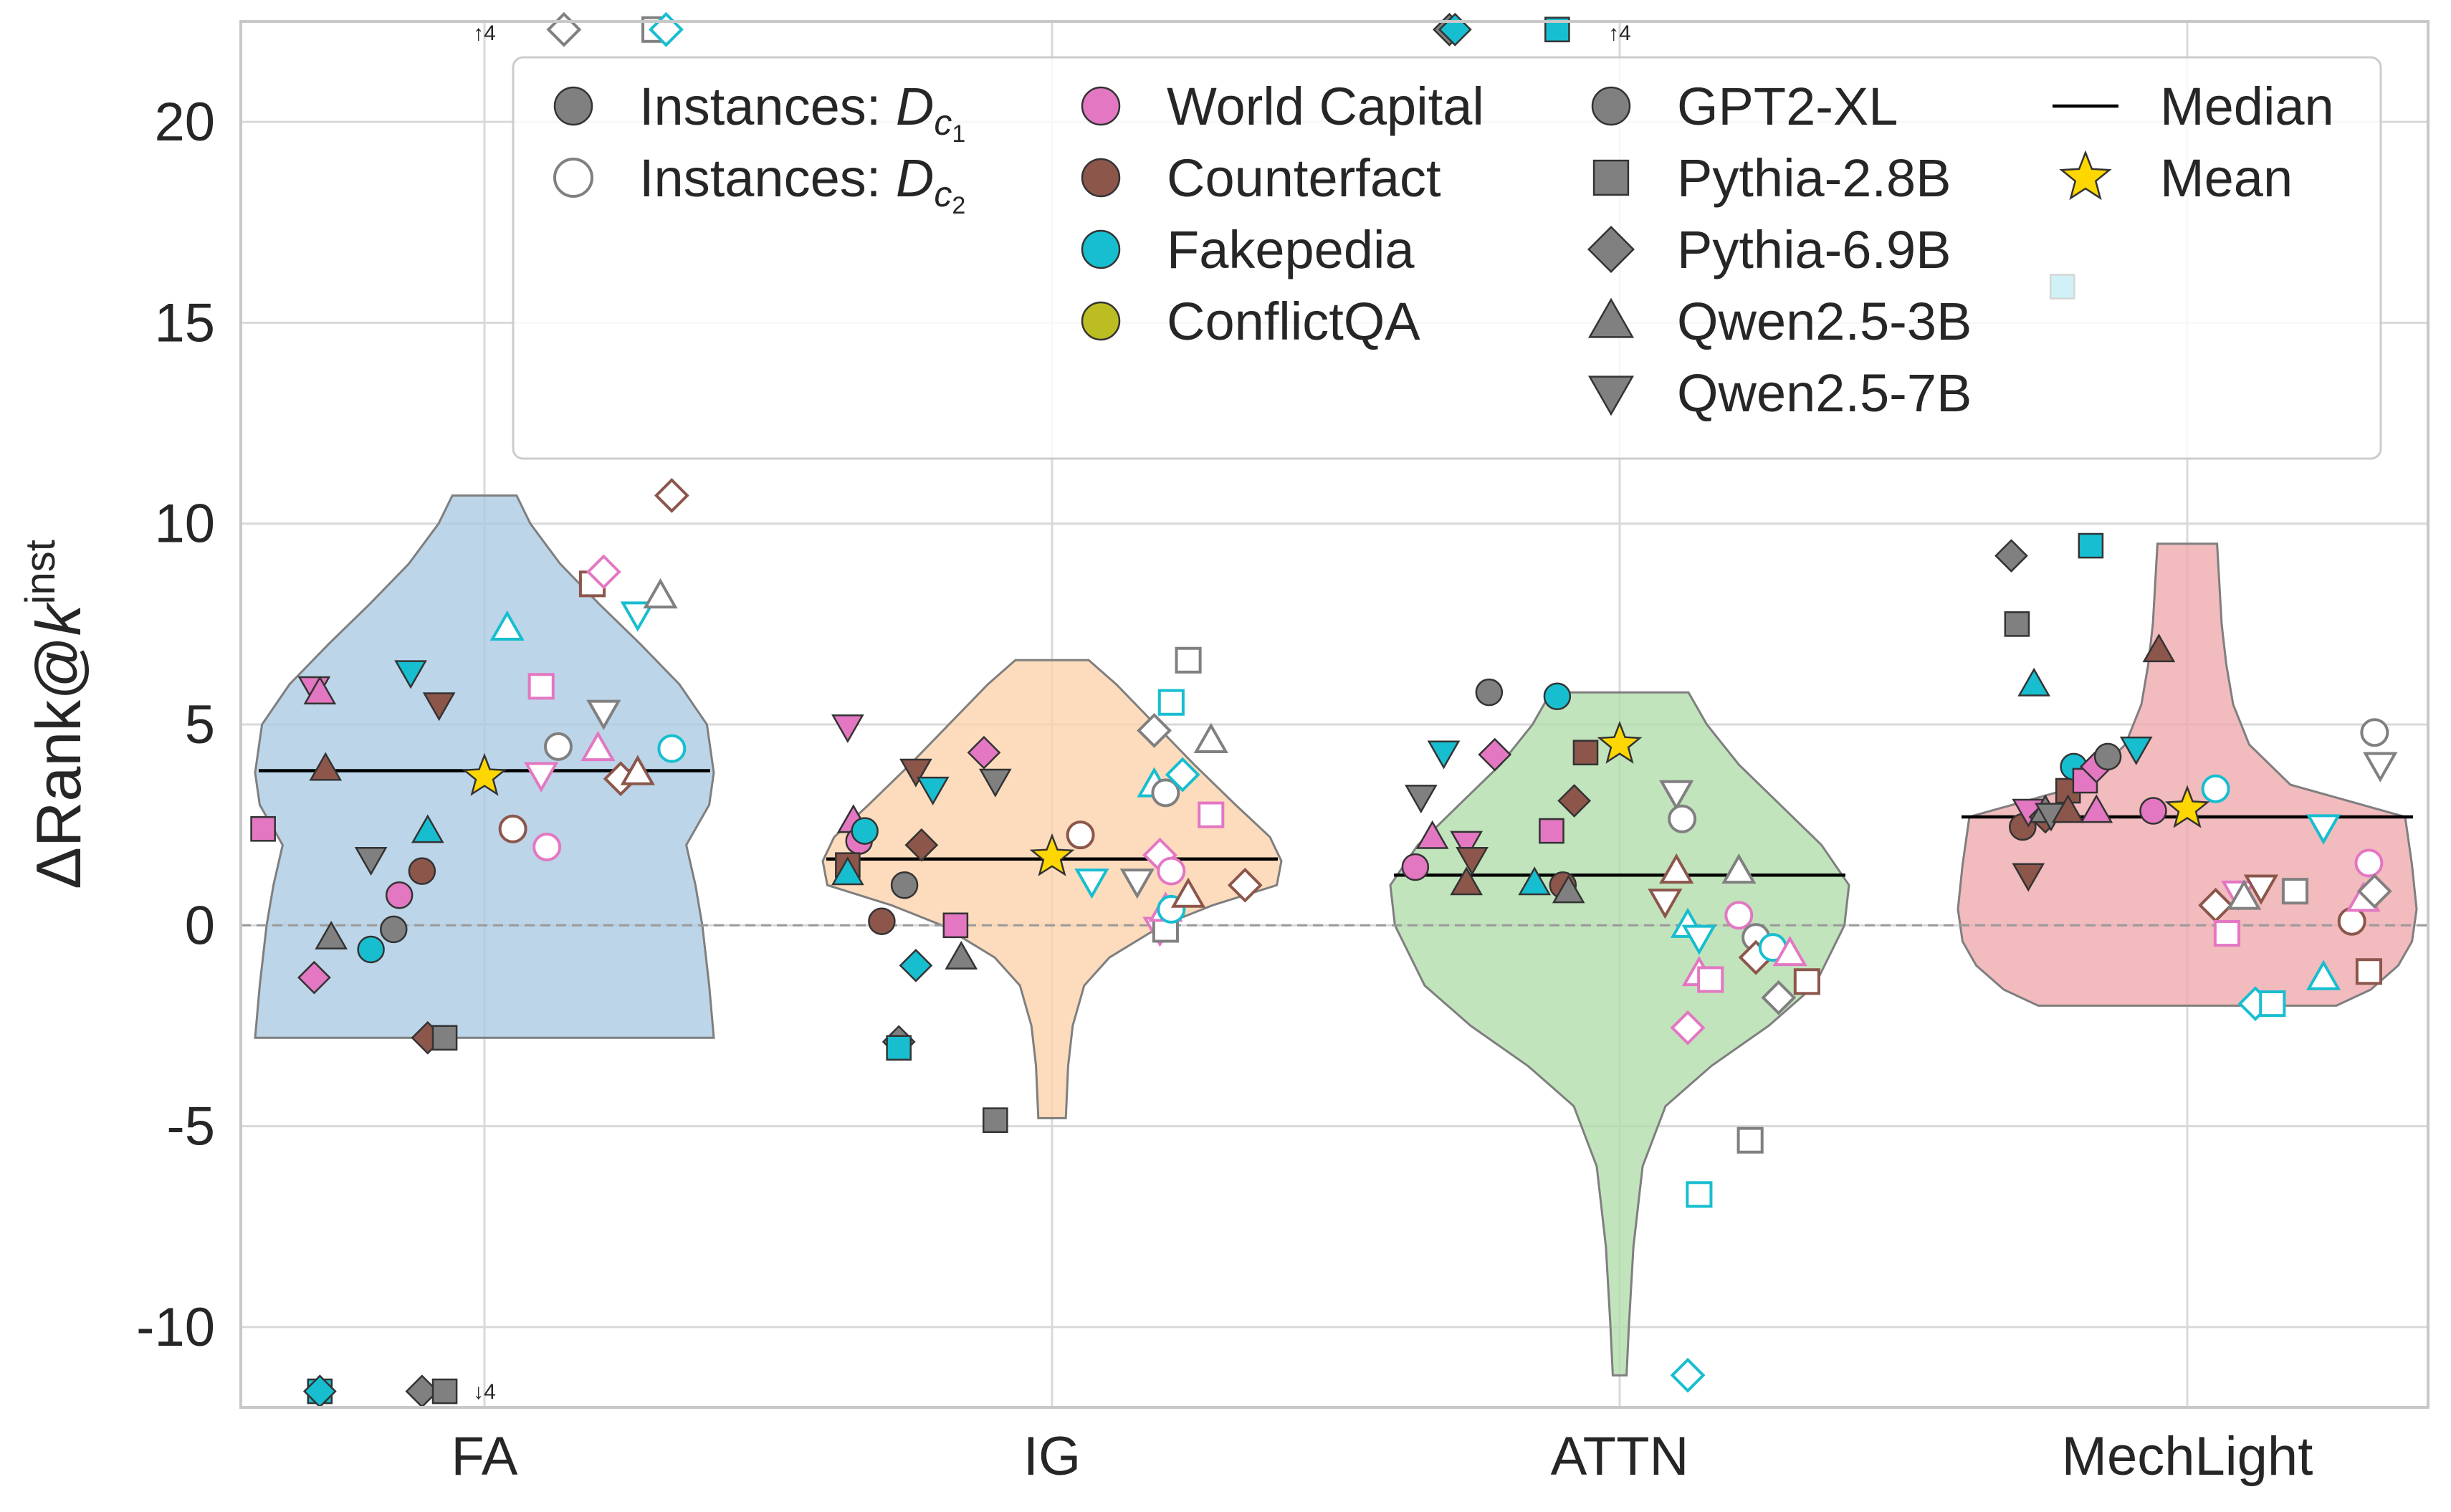 Image resolution: width=2451 pixels, height=1512 pixels. I want to click on legend-label: Qwen2.5-3B, so click(1824, 321).